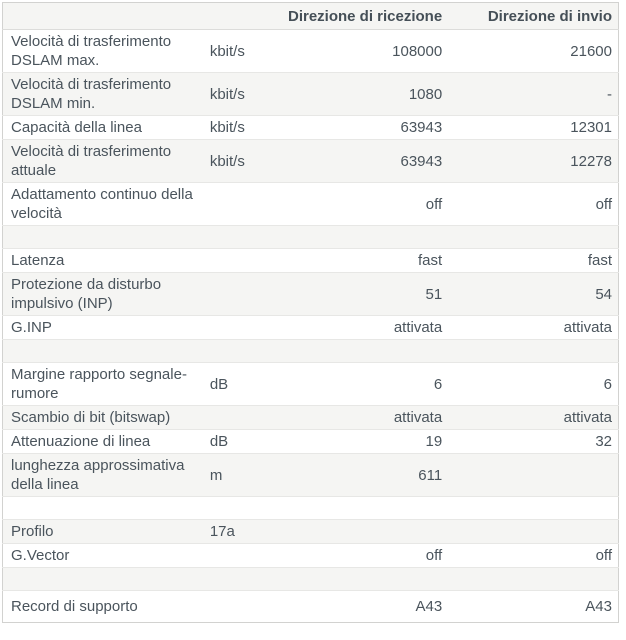  I want to click on table-row: Capacità della linea kbit/s 63943 12301, so click(310, 127).